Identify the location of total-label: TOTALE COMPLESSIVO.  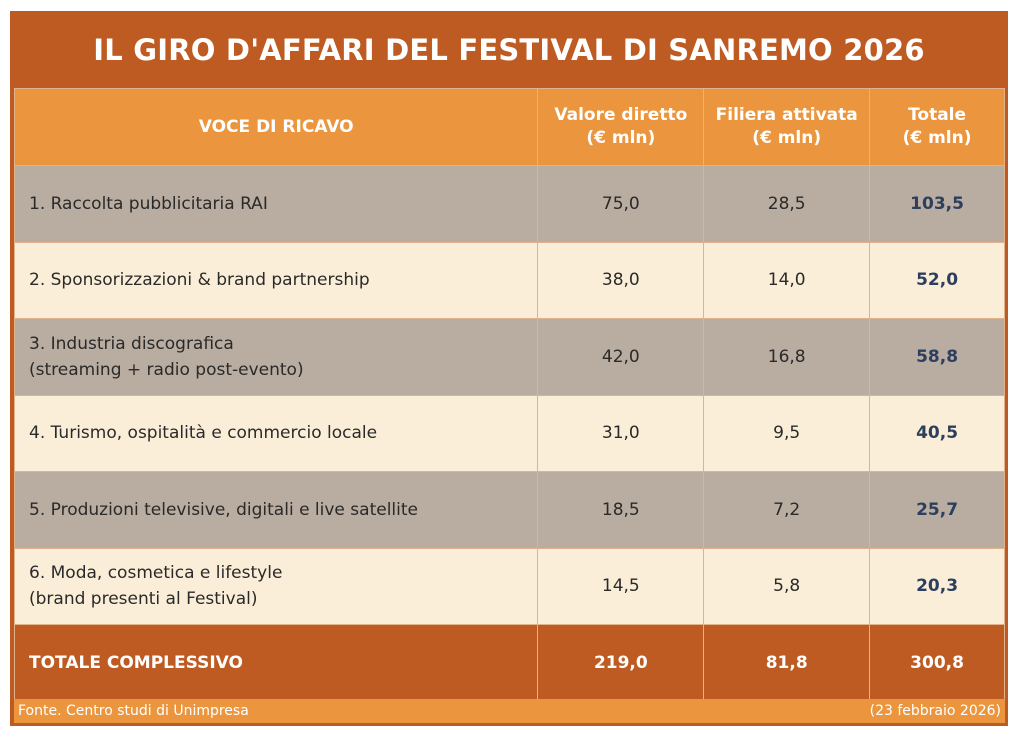
(276, 663).